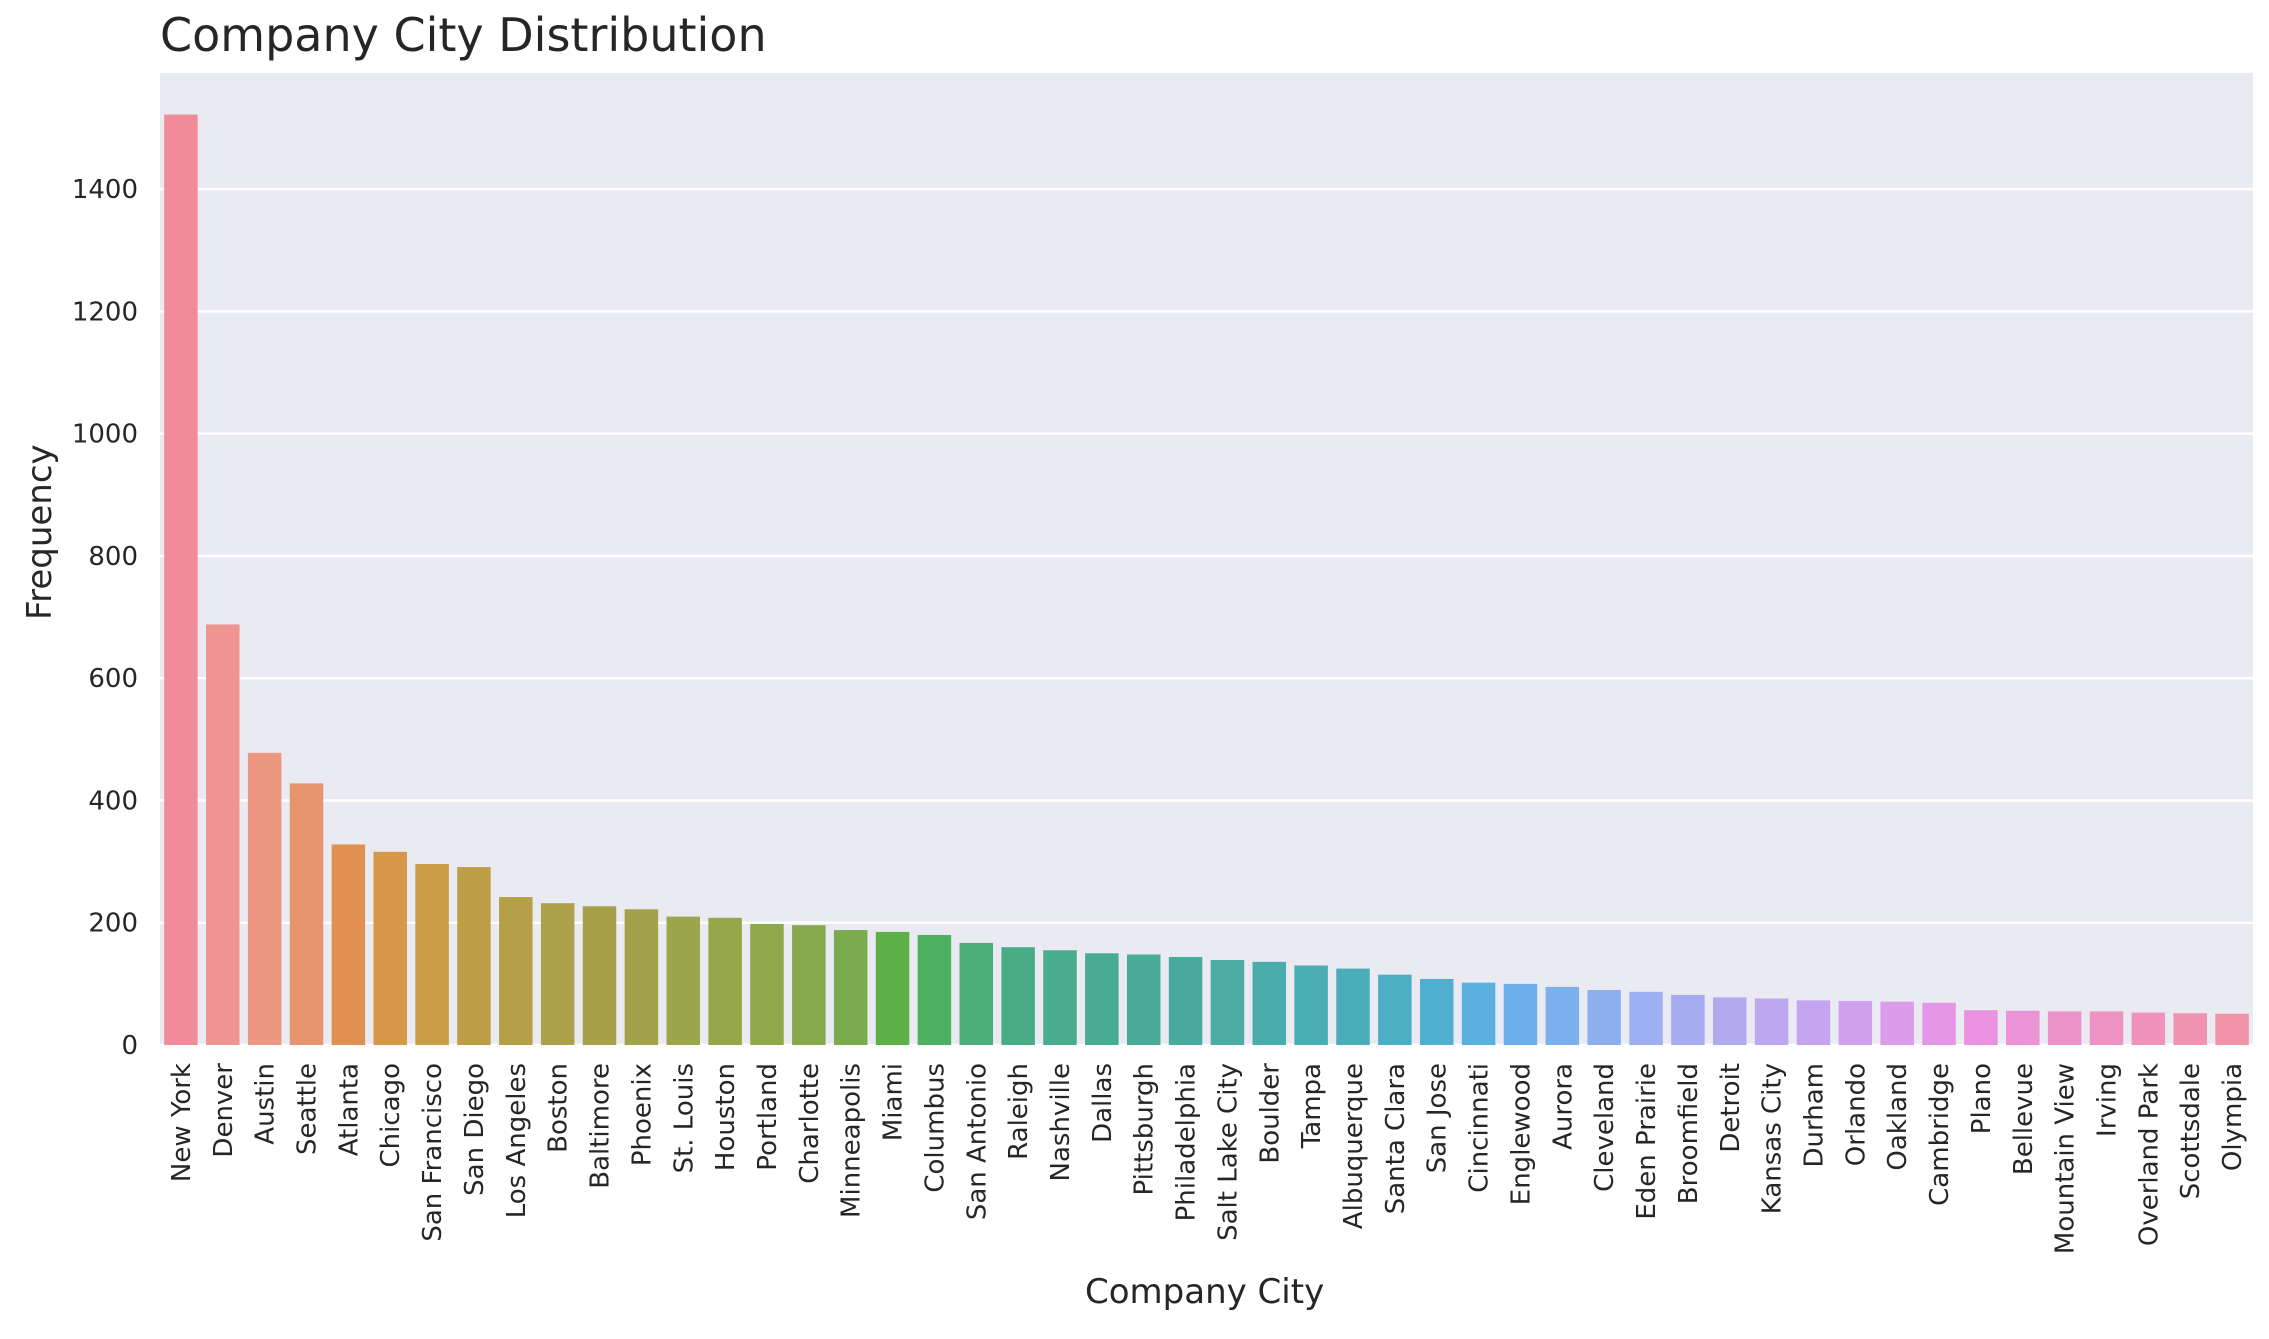 Image resolution: width=2269 pixels, height=1339 pixels. What do you see at coordinates (1731, 1108) in the screenshot?
I see `x-tick-label: Detroit` at bounding box center [1731, 1108].